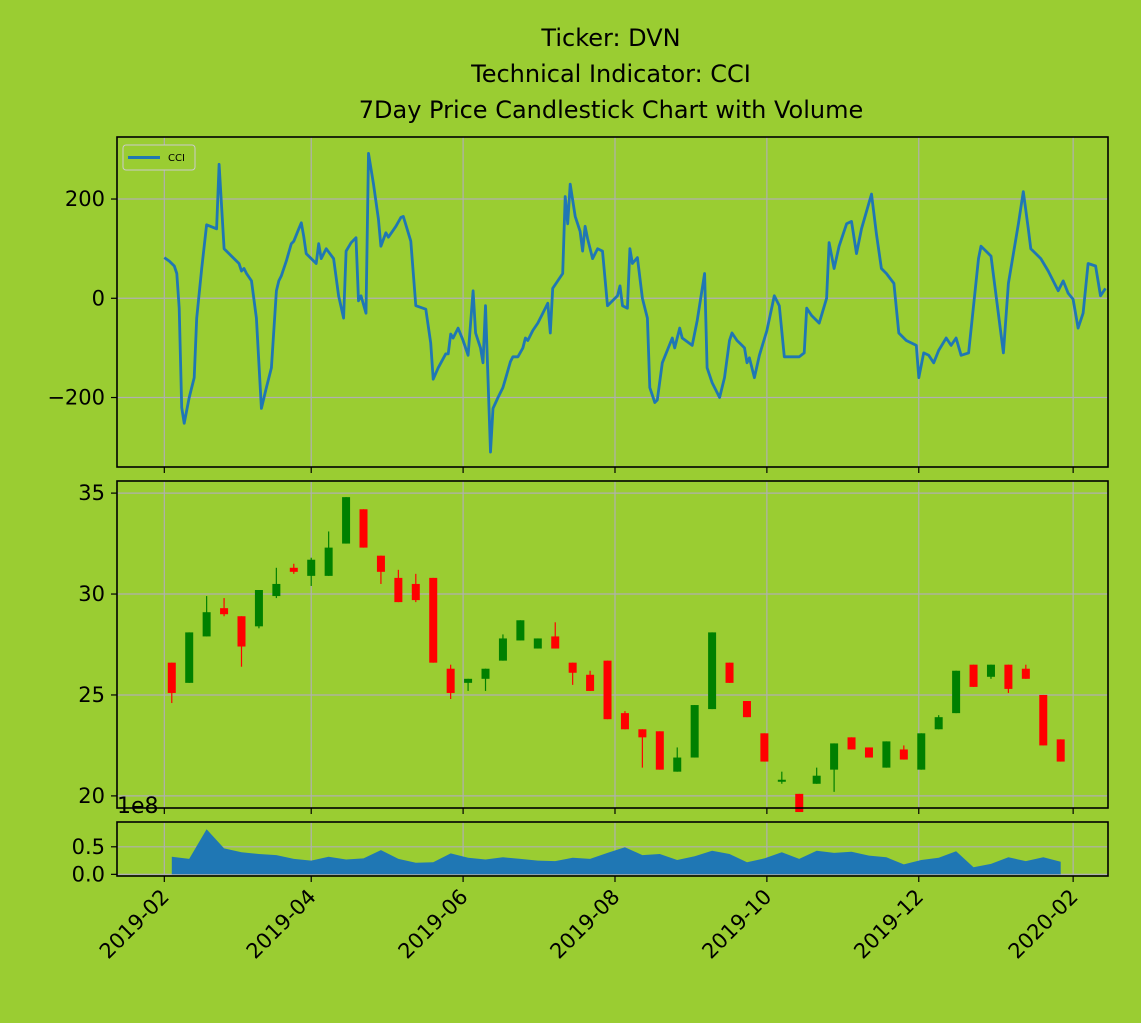  What do you see at coordinates (611, 110) in the screenshot?
I see `title-line-description: 7Day Price Candlestick Chart with Volume` at bounding box center [611, 110].